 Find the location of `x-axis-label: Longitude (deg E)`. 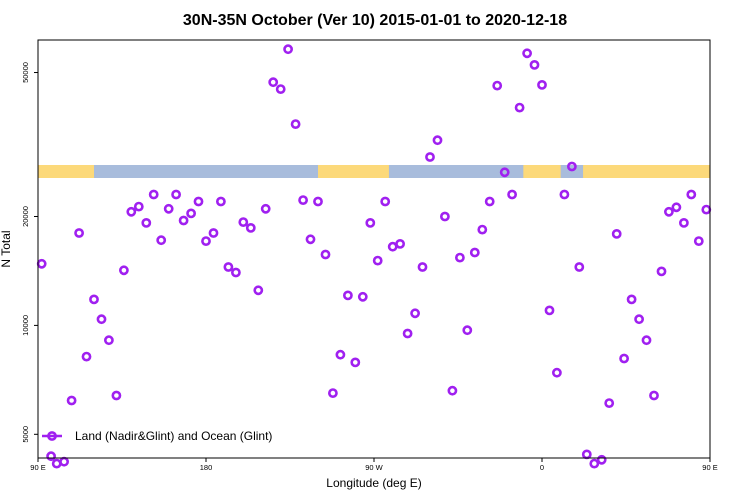

x-axis-label: Longitude (deg E) is located at coordinates (373, 483).